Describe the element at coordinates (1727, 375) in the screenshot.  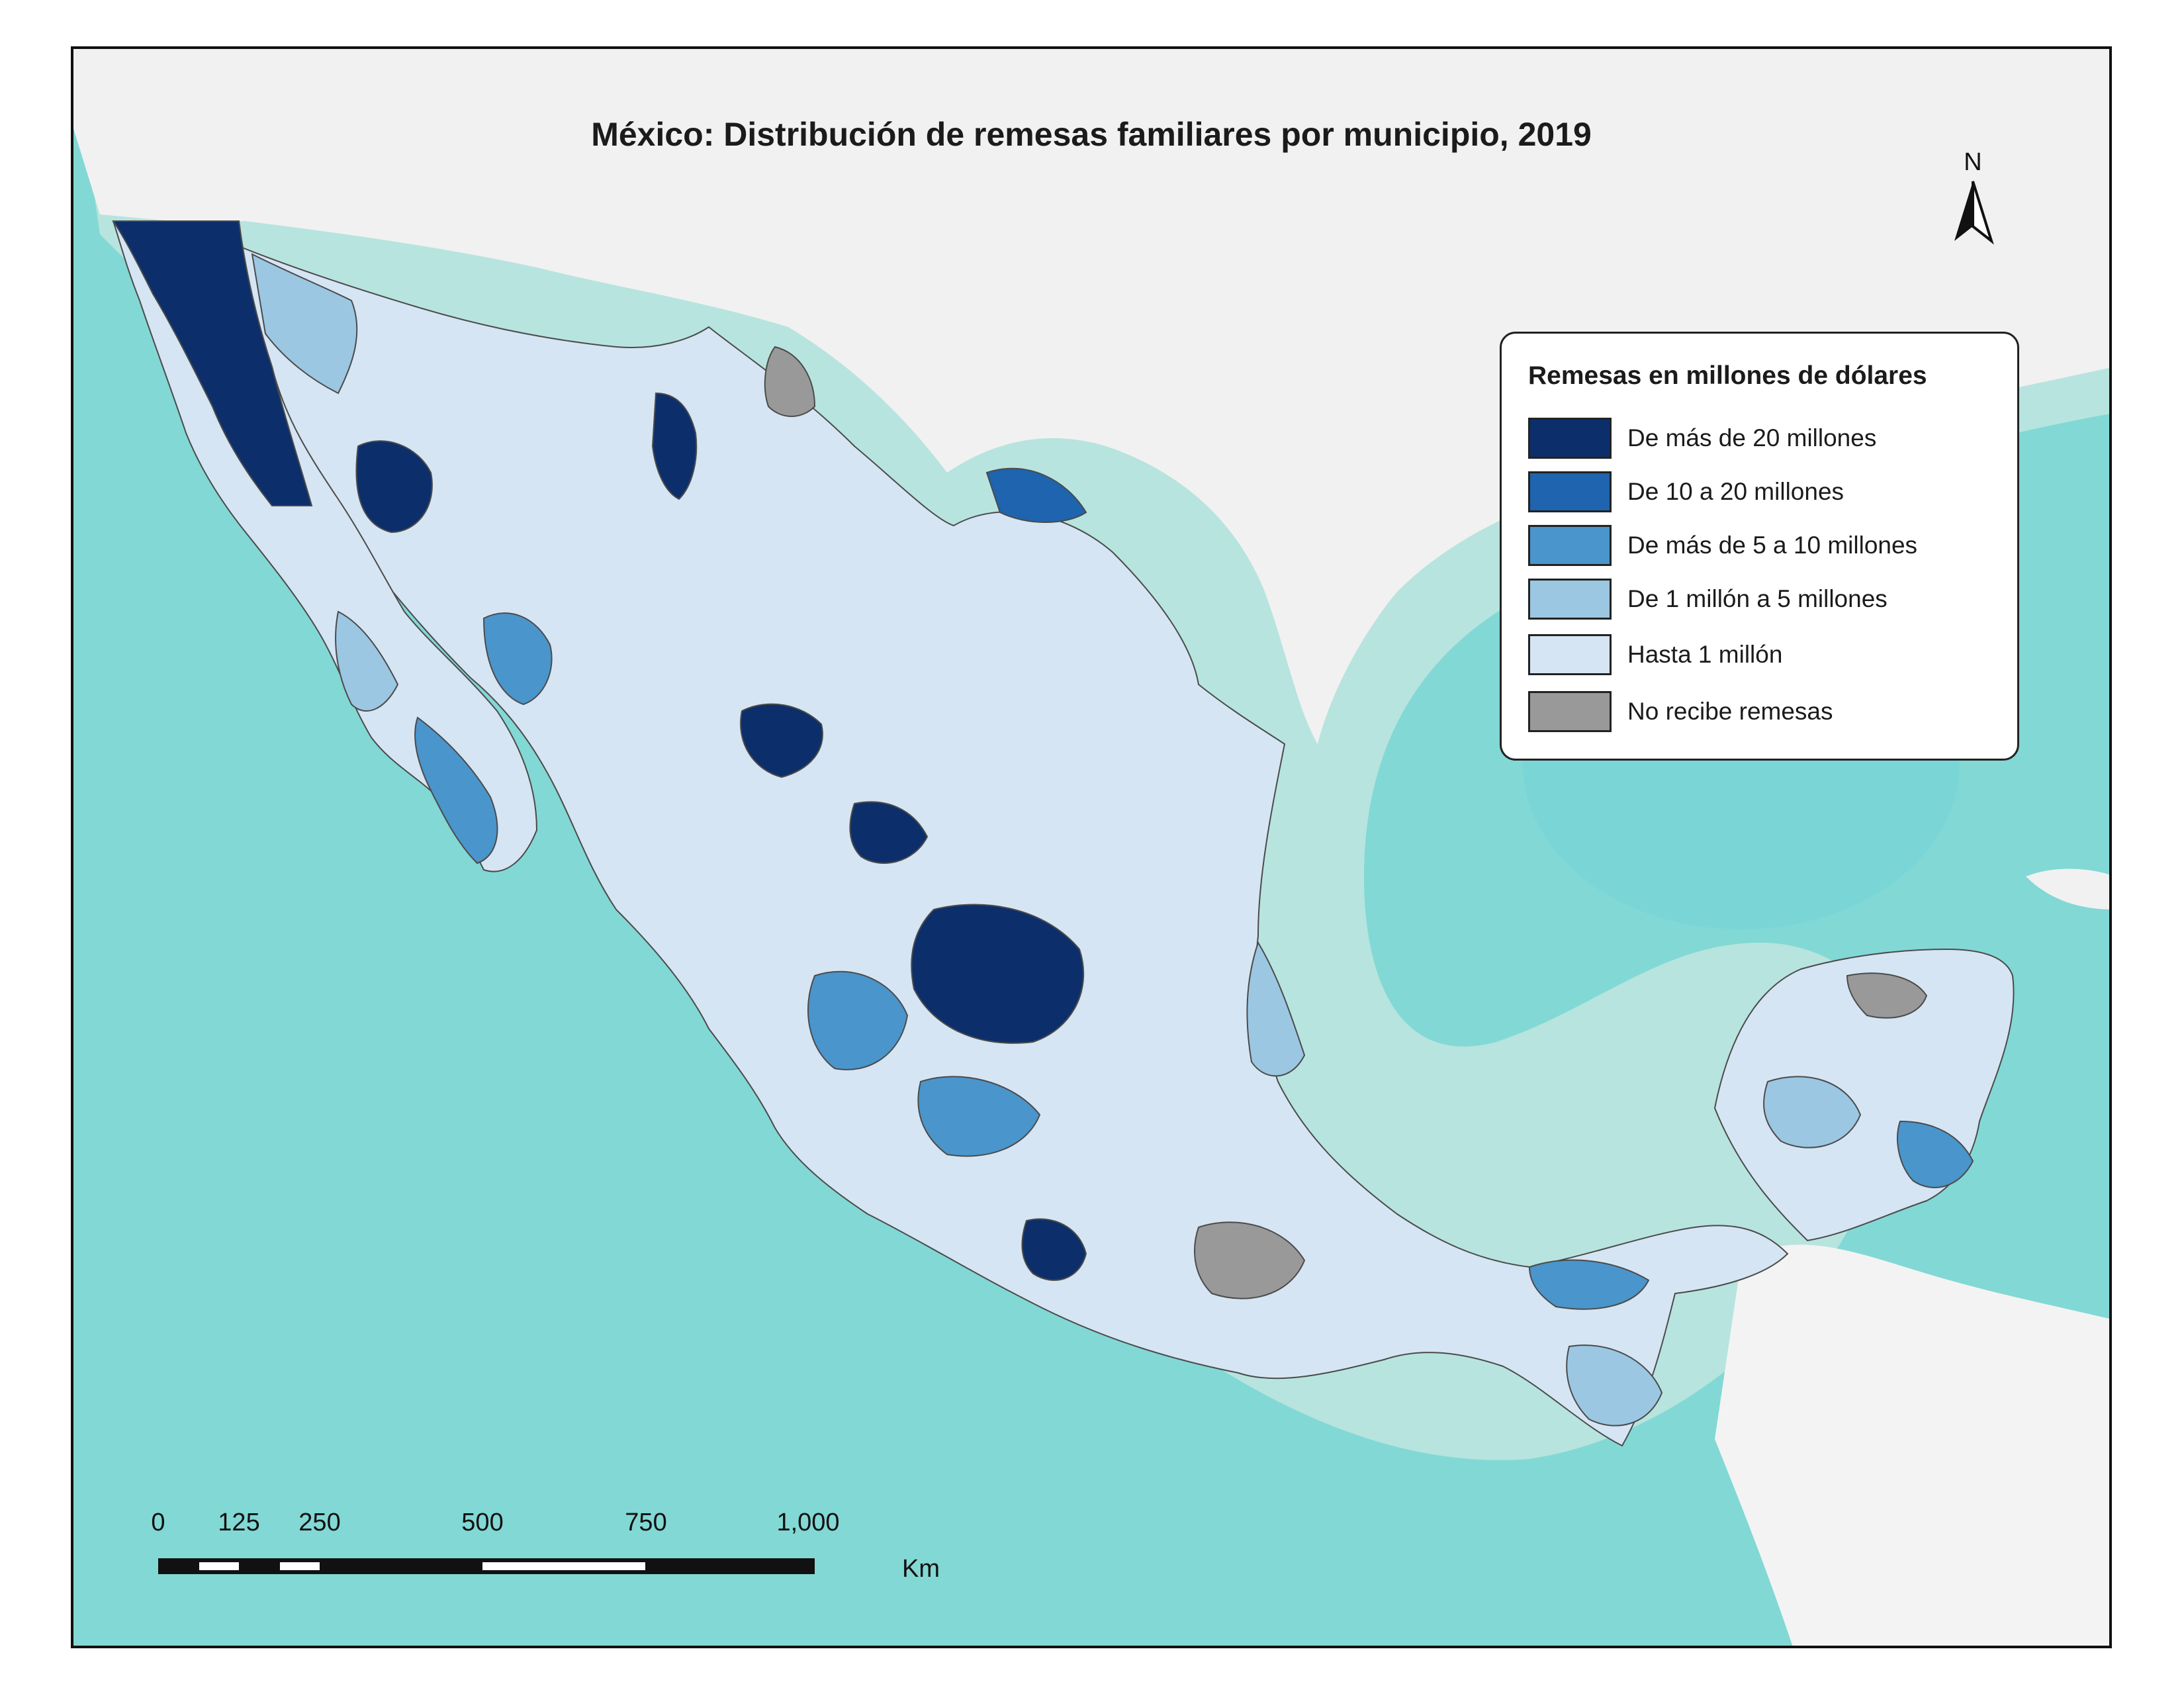
I see `legend-title: Remesas en millones de dólares` at that location.